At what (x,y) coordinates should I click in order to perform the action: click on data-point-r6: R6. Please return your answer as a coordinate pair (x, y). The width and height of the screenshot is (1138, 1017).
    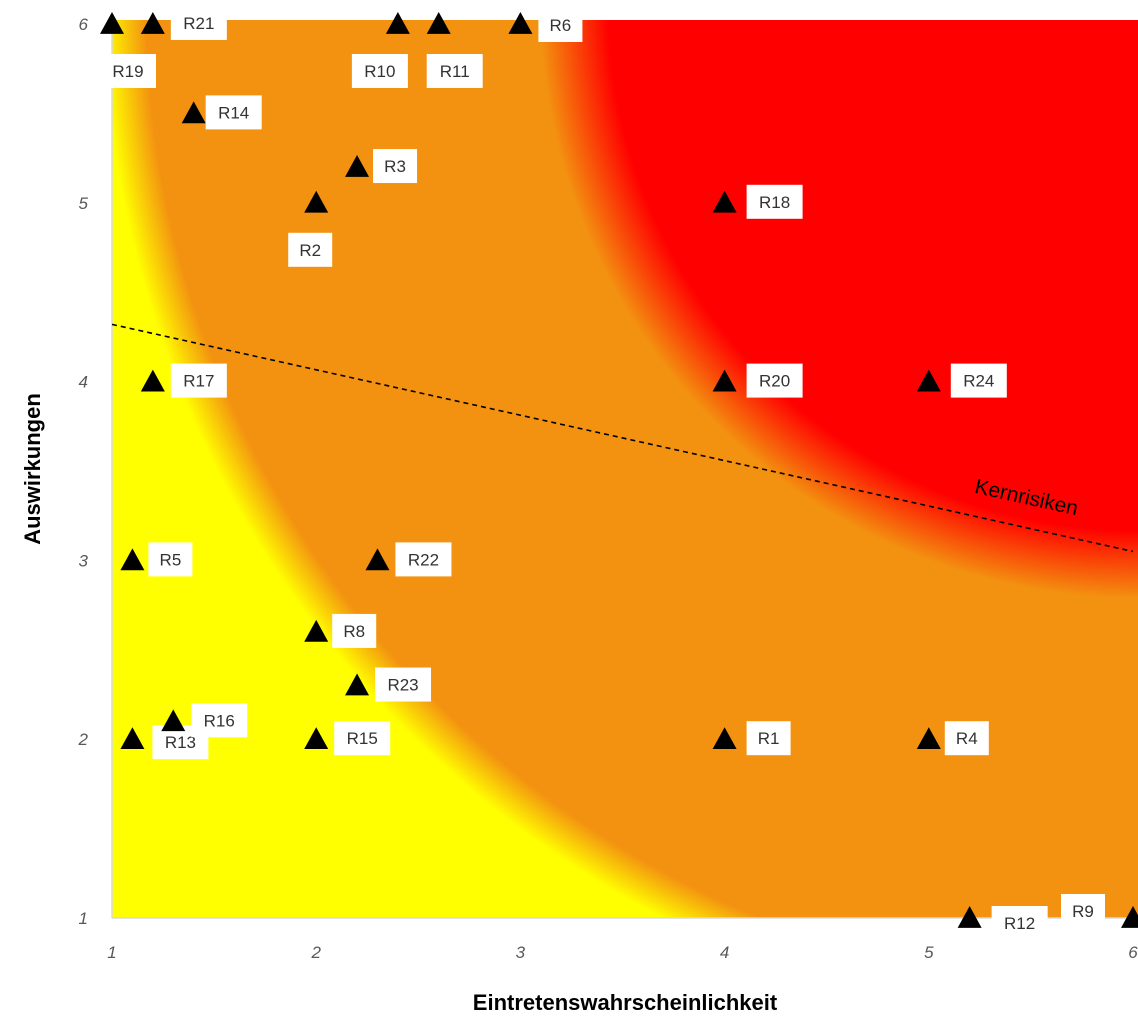
    Looking at the image, I should click on (545, 25).